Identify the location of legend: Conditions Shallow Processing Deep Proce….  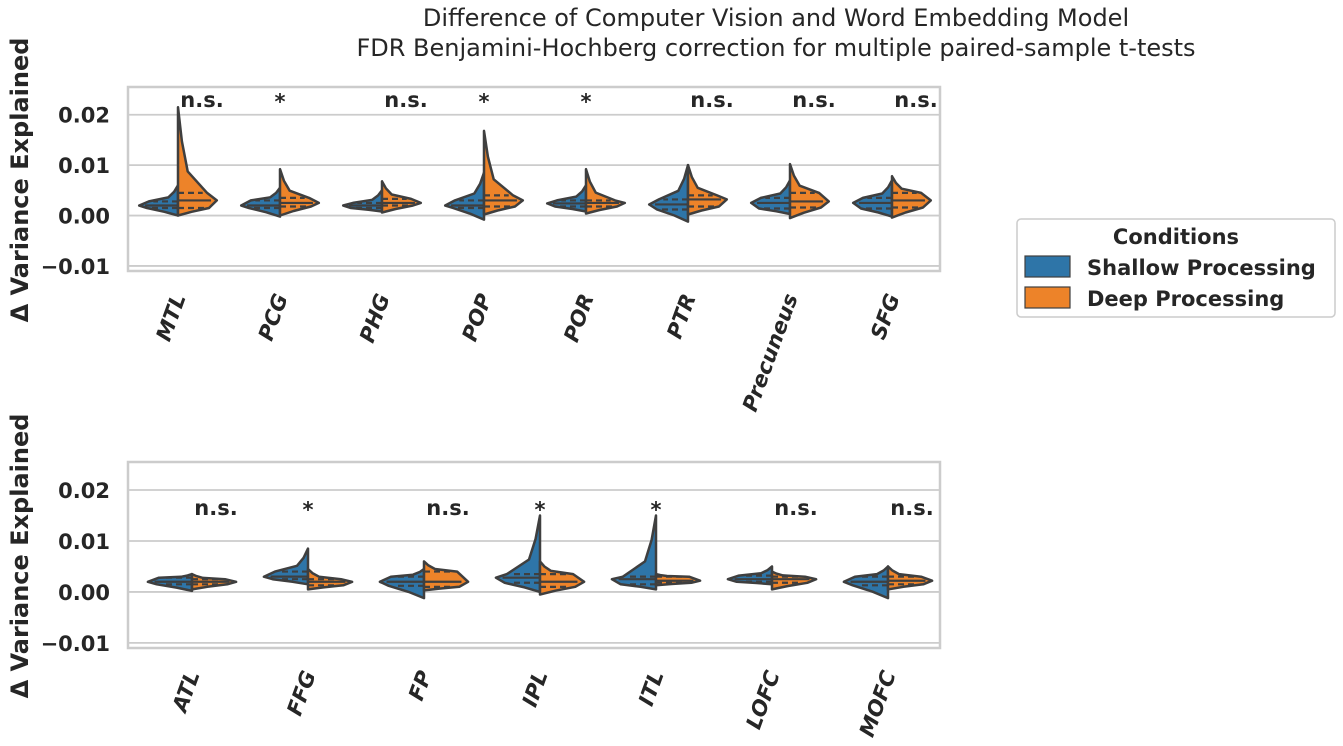
(1176, 268).